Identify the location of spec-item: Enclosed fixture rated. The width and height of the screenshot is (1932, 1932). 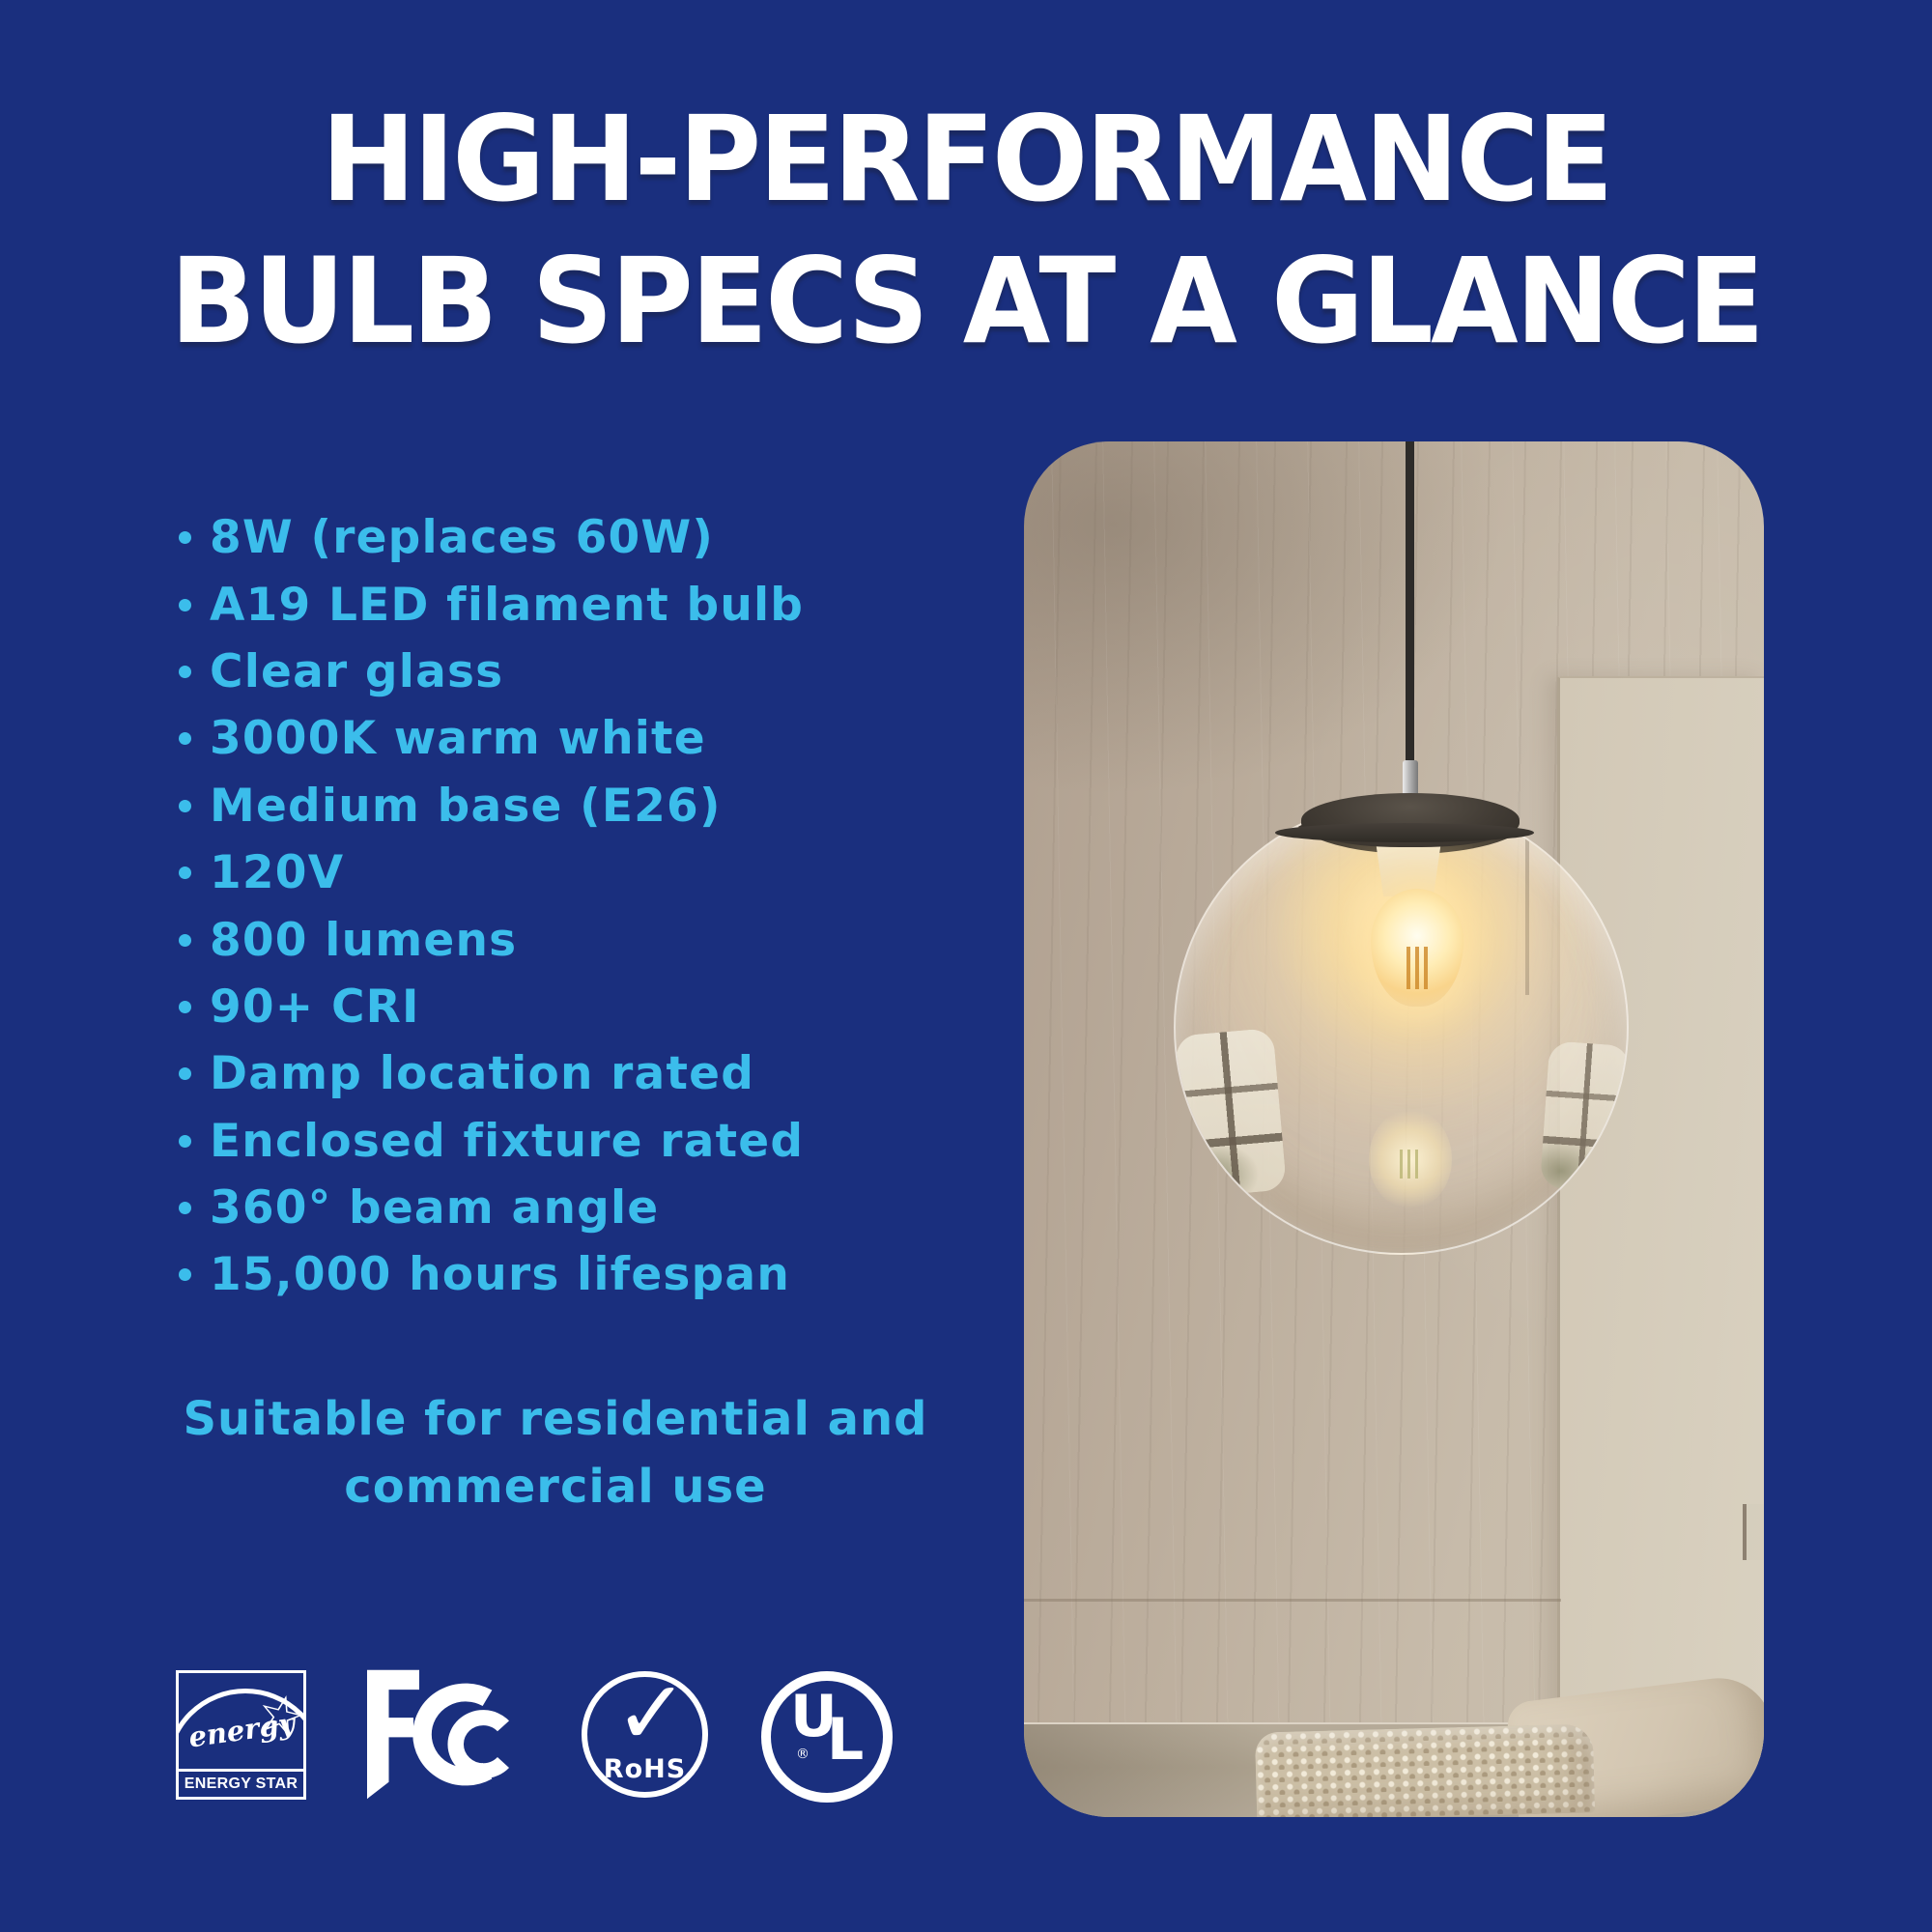
(560, 1141).